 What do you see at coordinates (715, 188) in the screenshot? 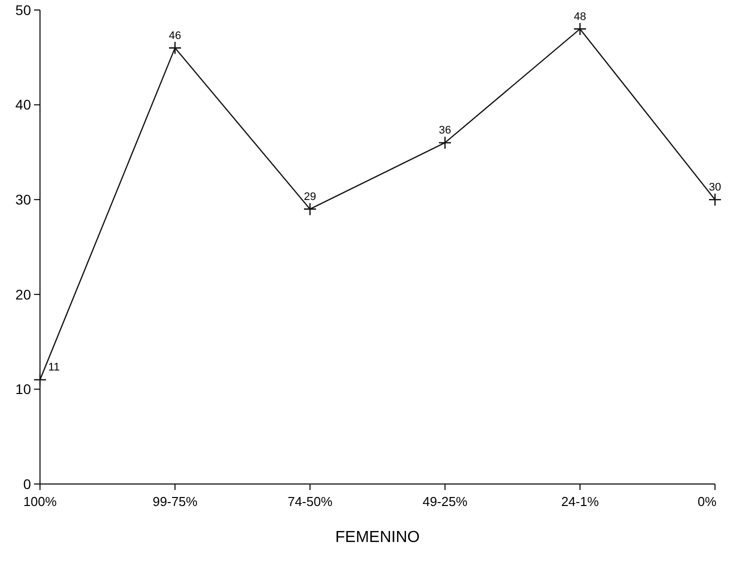
I see `data-label: 30` at bounding box center [715, 188].